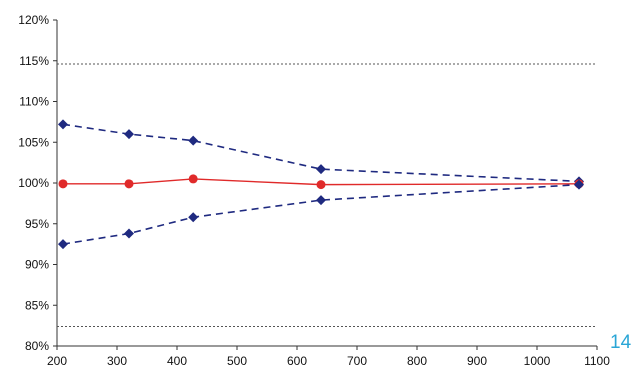 The image size is (633, 372). What do you see at coordinates (297, 361) in the screenshot?
I see `x-tick-label: 600` at bounding box center [297, 361].